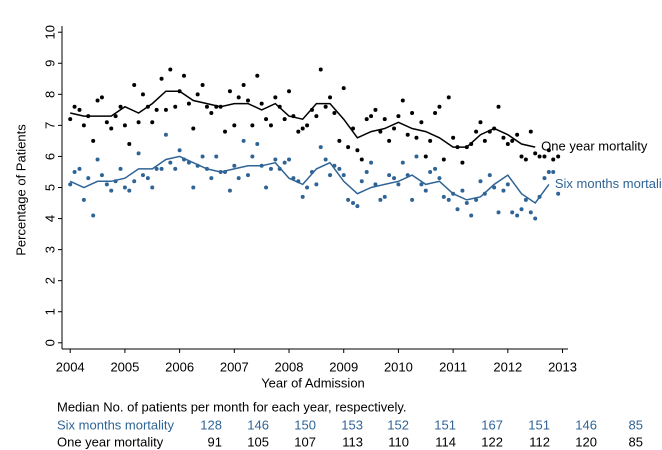 The image size is (662, 450). What do you see at coordinates (352, 424) in the screenshot?
I see `table-cell: 153` at bounding box center [352, 424].